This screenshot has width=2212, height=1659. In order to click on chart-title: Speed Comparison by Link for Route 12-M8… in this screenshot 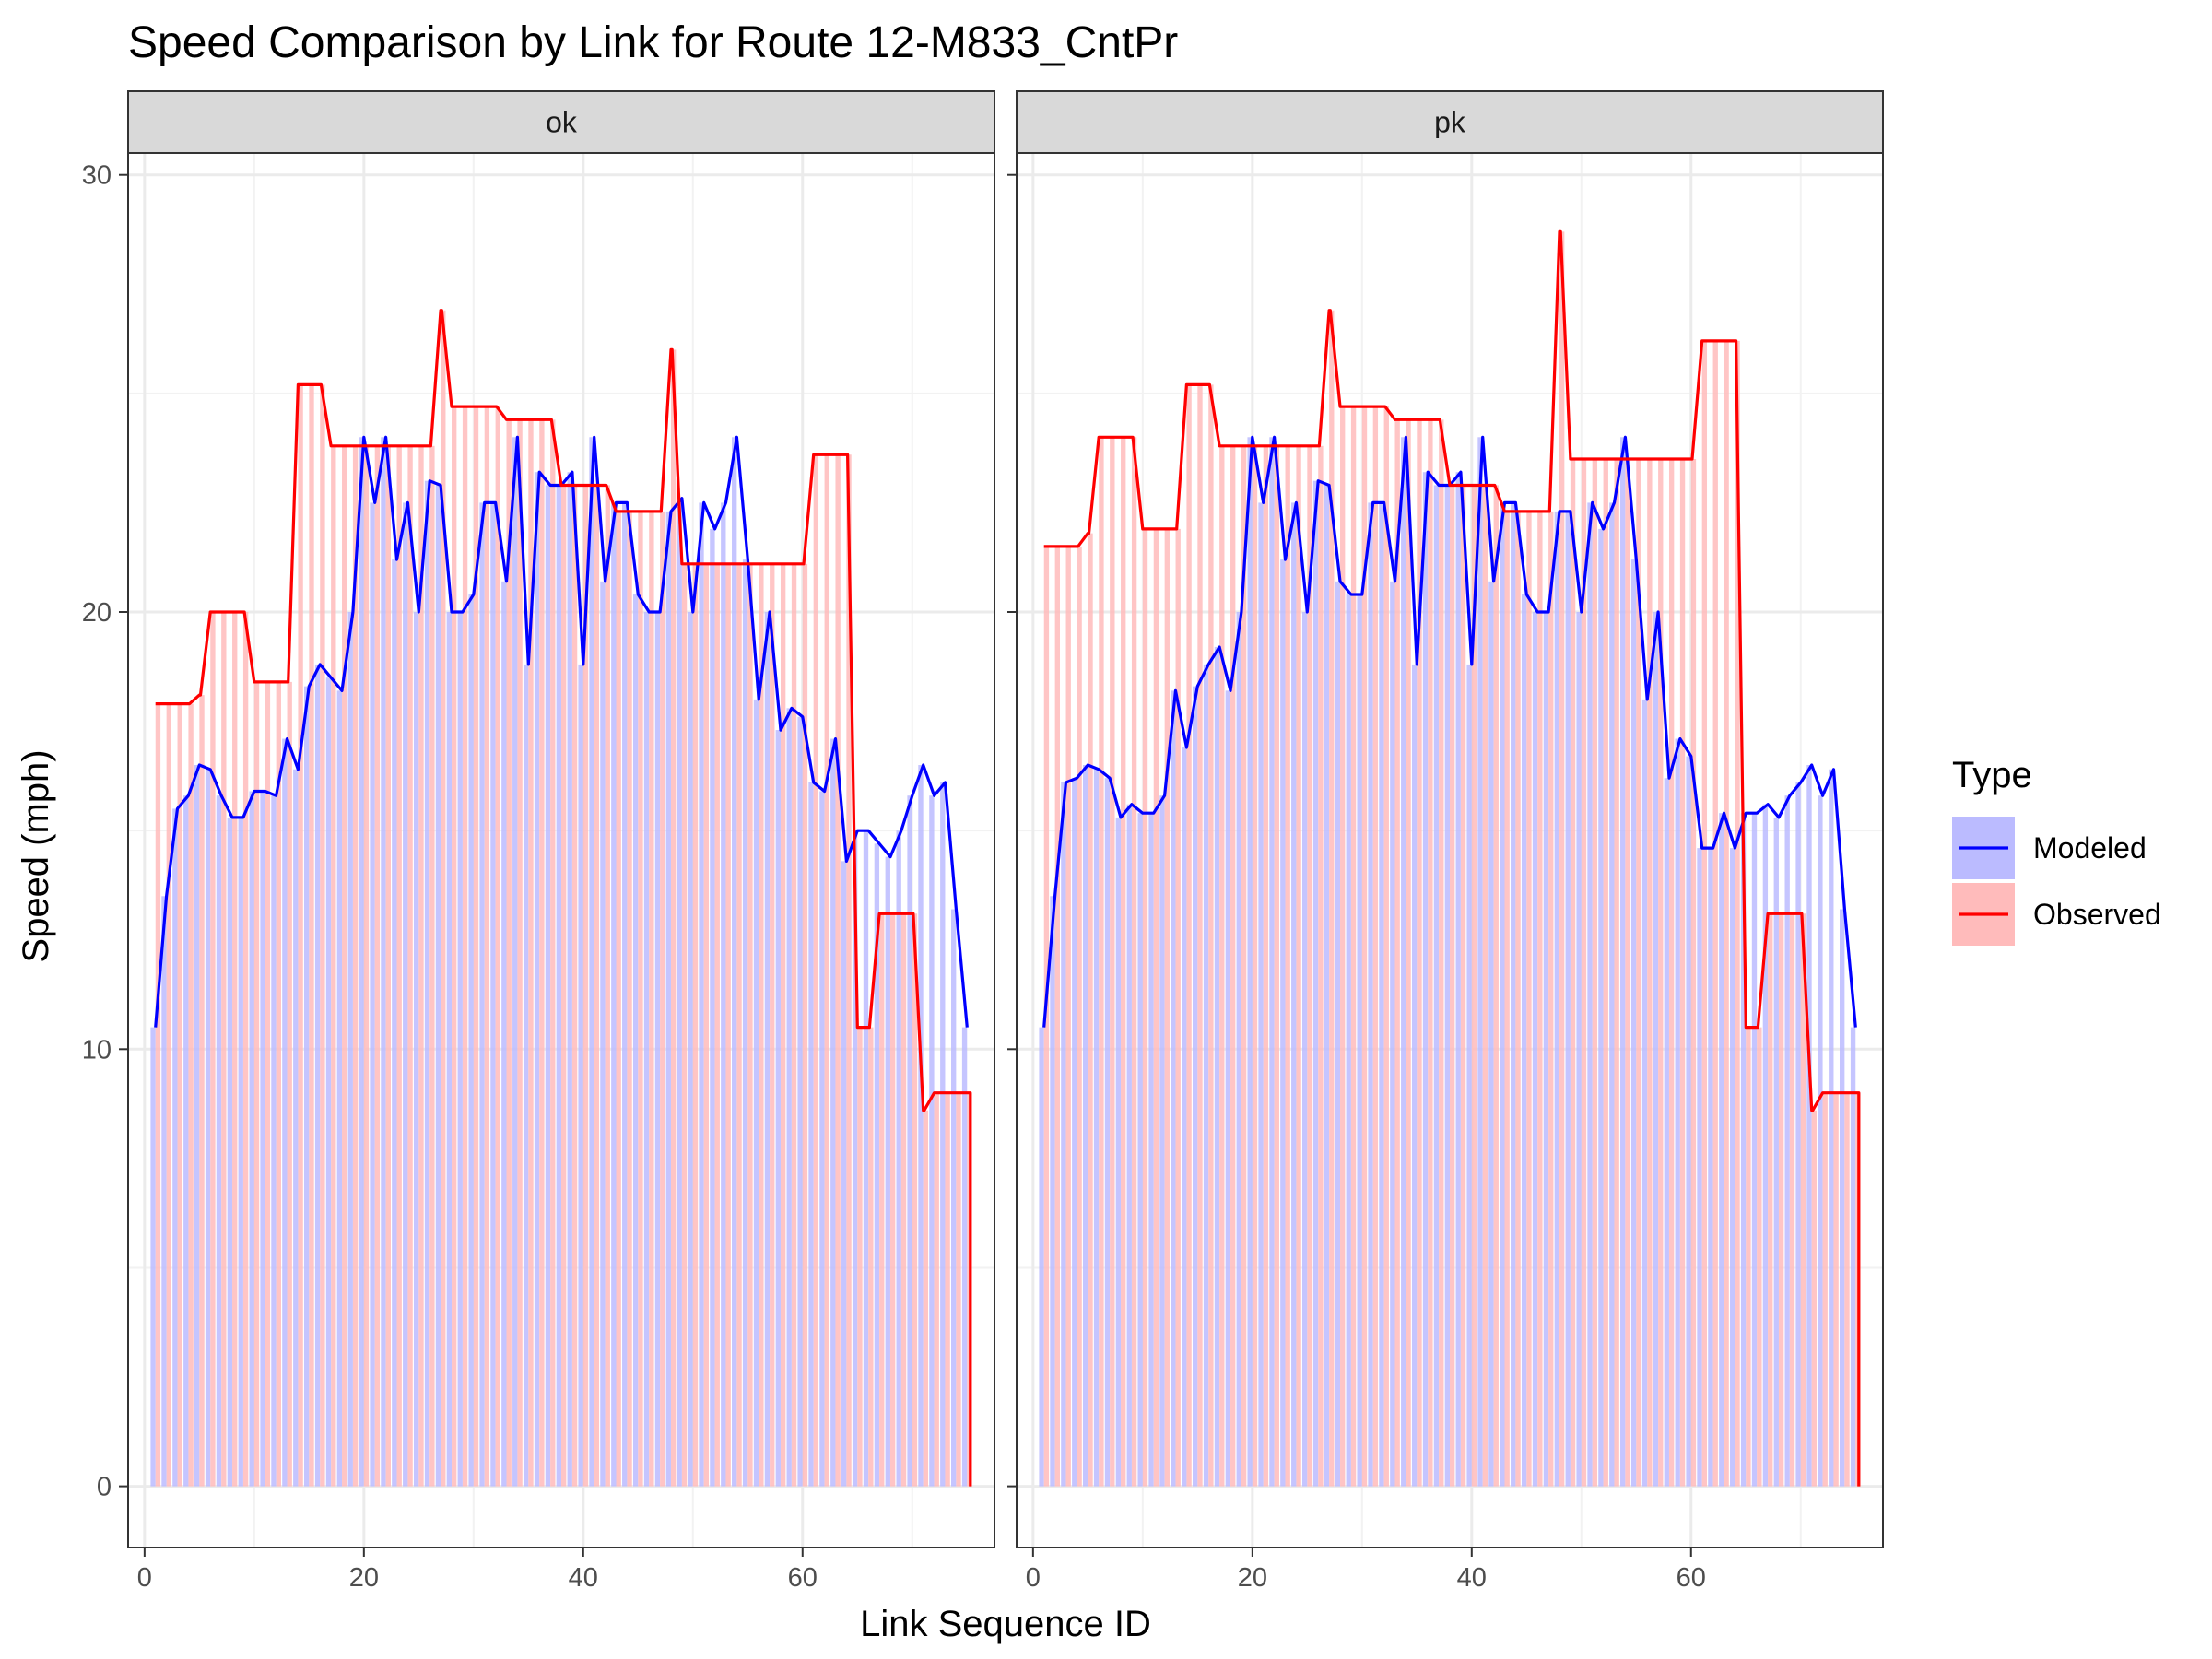, I will do `click(653, 42)`.